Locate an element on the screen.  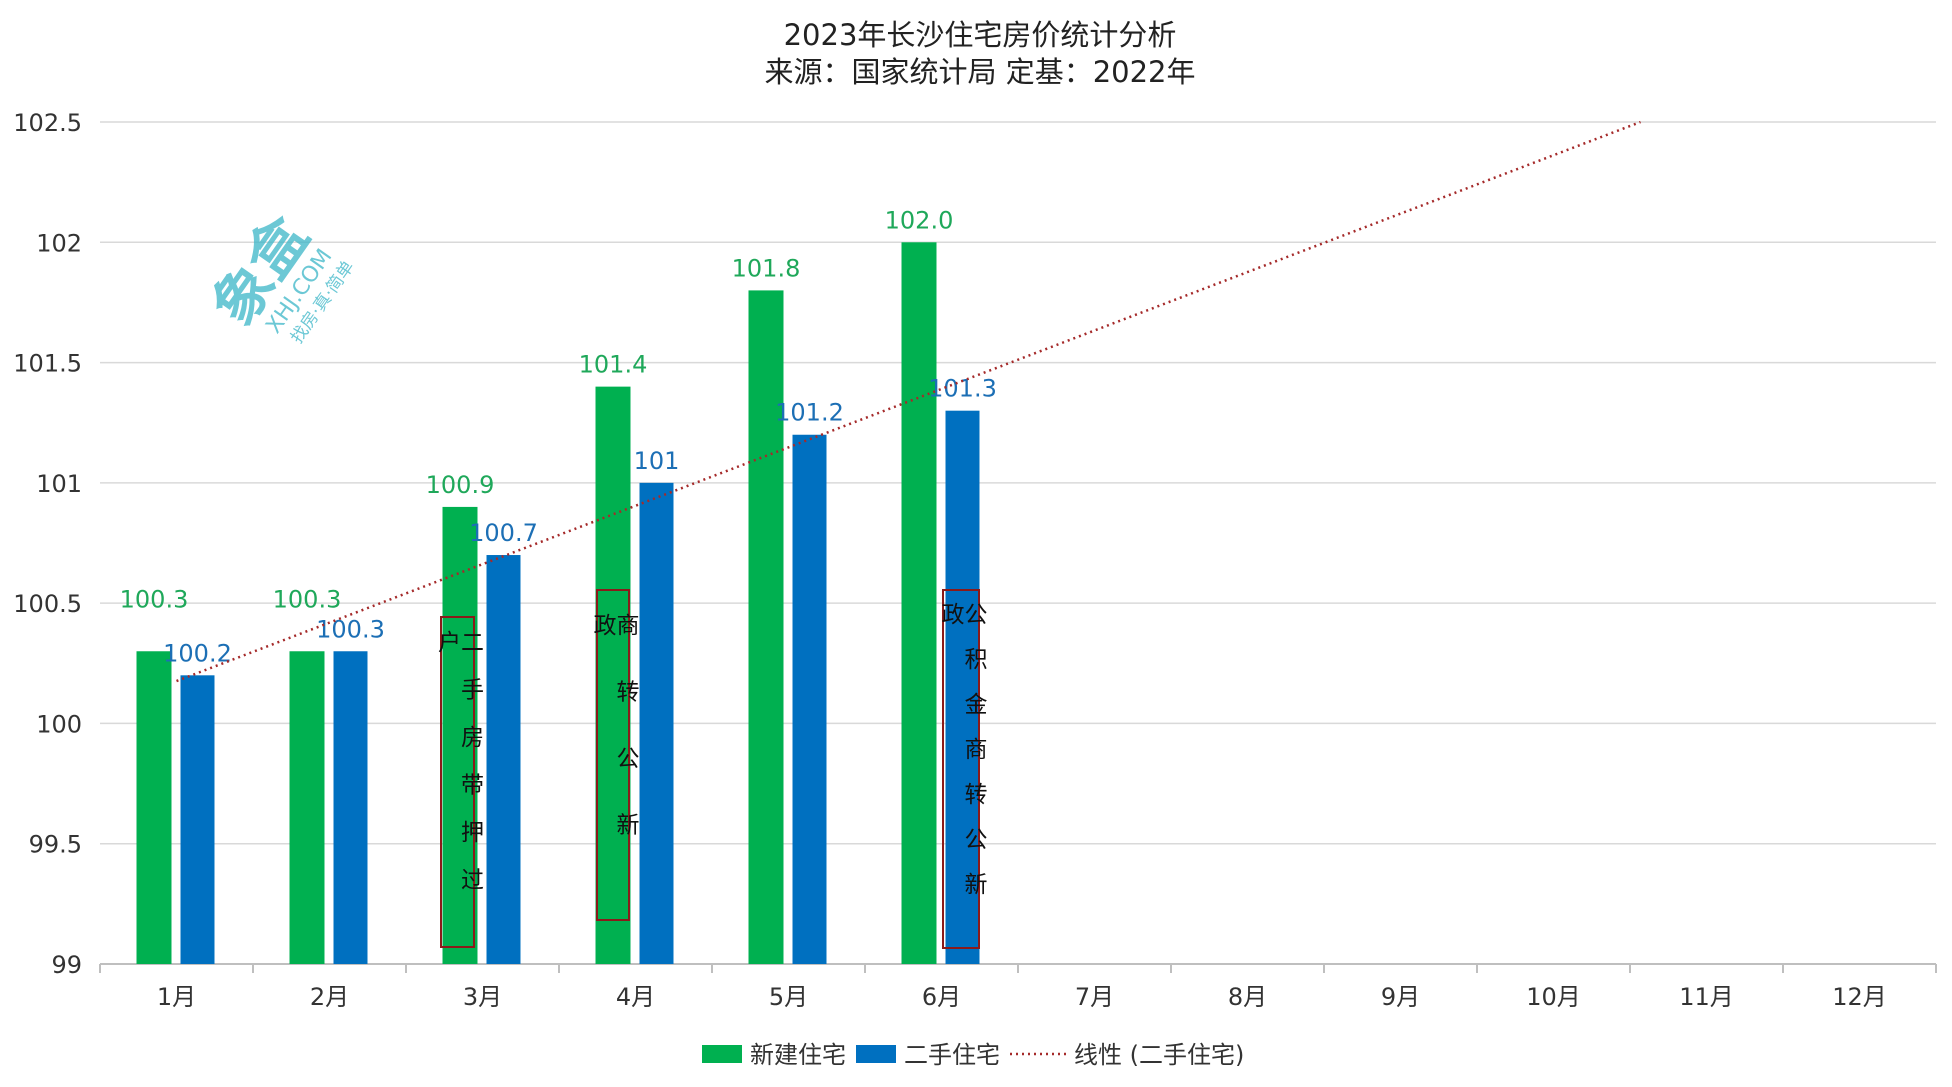
x-tick-label: 4月 is located at coordinates (635, 997).